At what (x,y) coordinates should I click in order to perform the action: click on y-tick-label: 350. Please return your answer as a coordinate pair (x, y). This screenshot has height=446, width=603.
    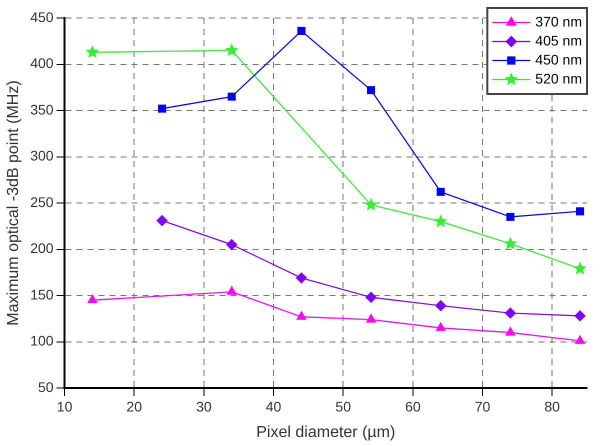
    Looking at the image, I should click on (42, 109).